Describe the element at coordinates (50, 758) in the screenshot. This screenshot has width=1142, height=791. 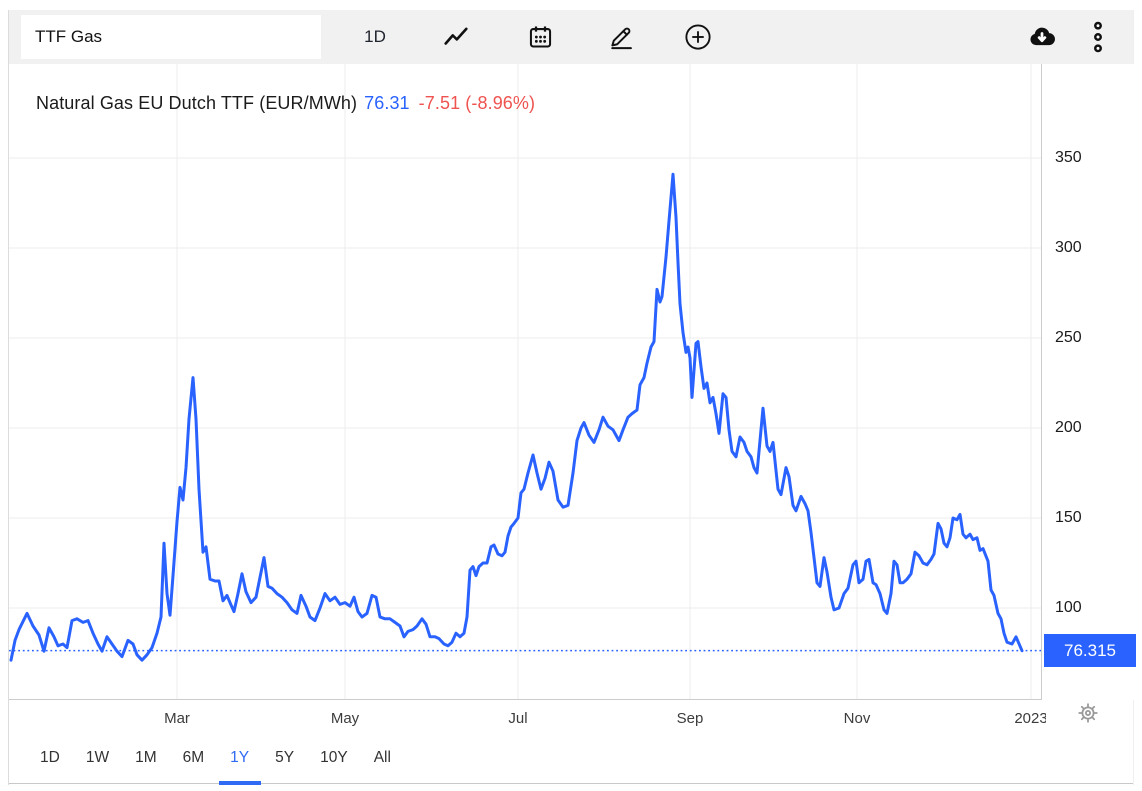
I see `range-button-1d: 1D` at that location.